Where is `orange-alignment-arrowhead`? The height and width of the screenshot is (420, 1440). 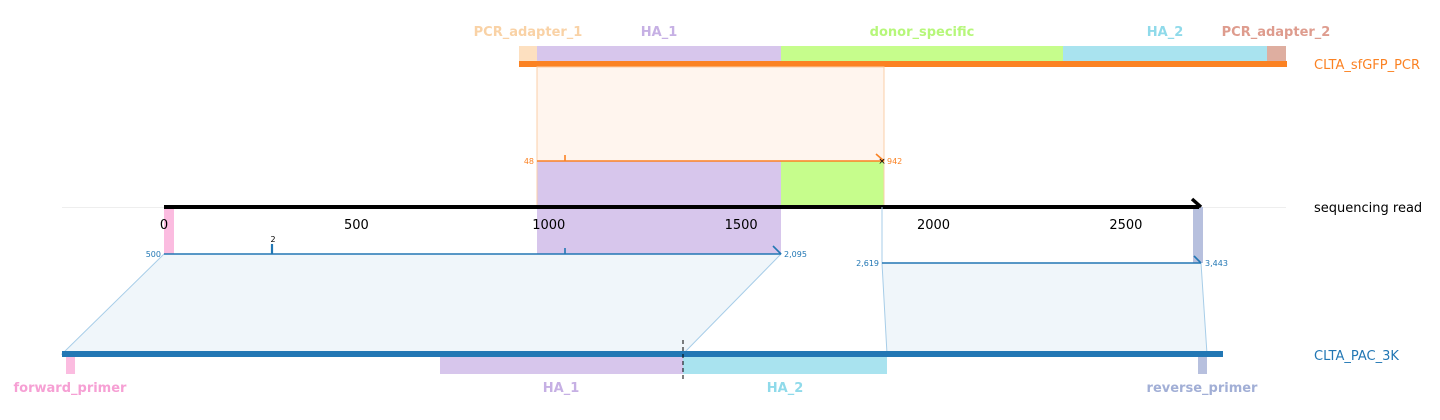
orange-alignment-arrowhead is located at coordinates (880, 157).